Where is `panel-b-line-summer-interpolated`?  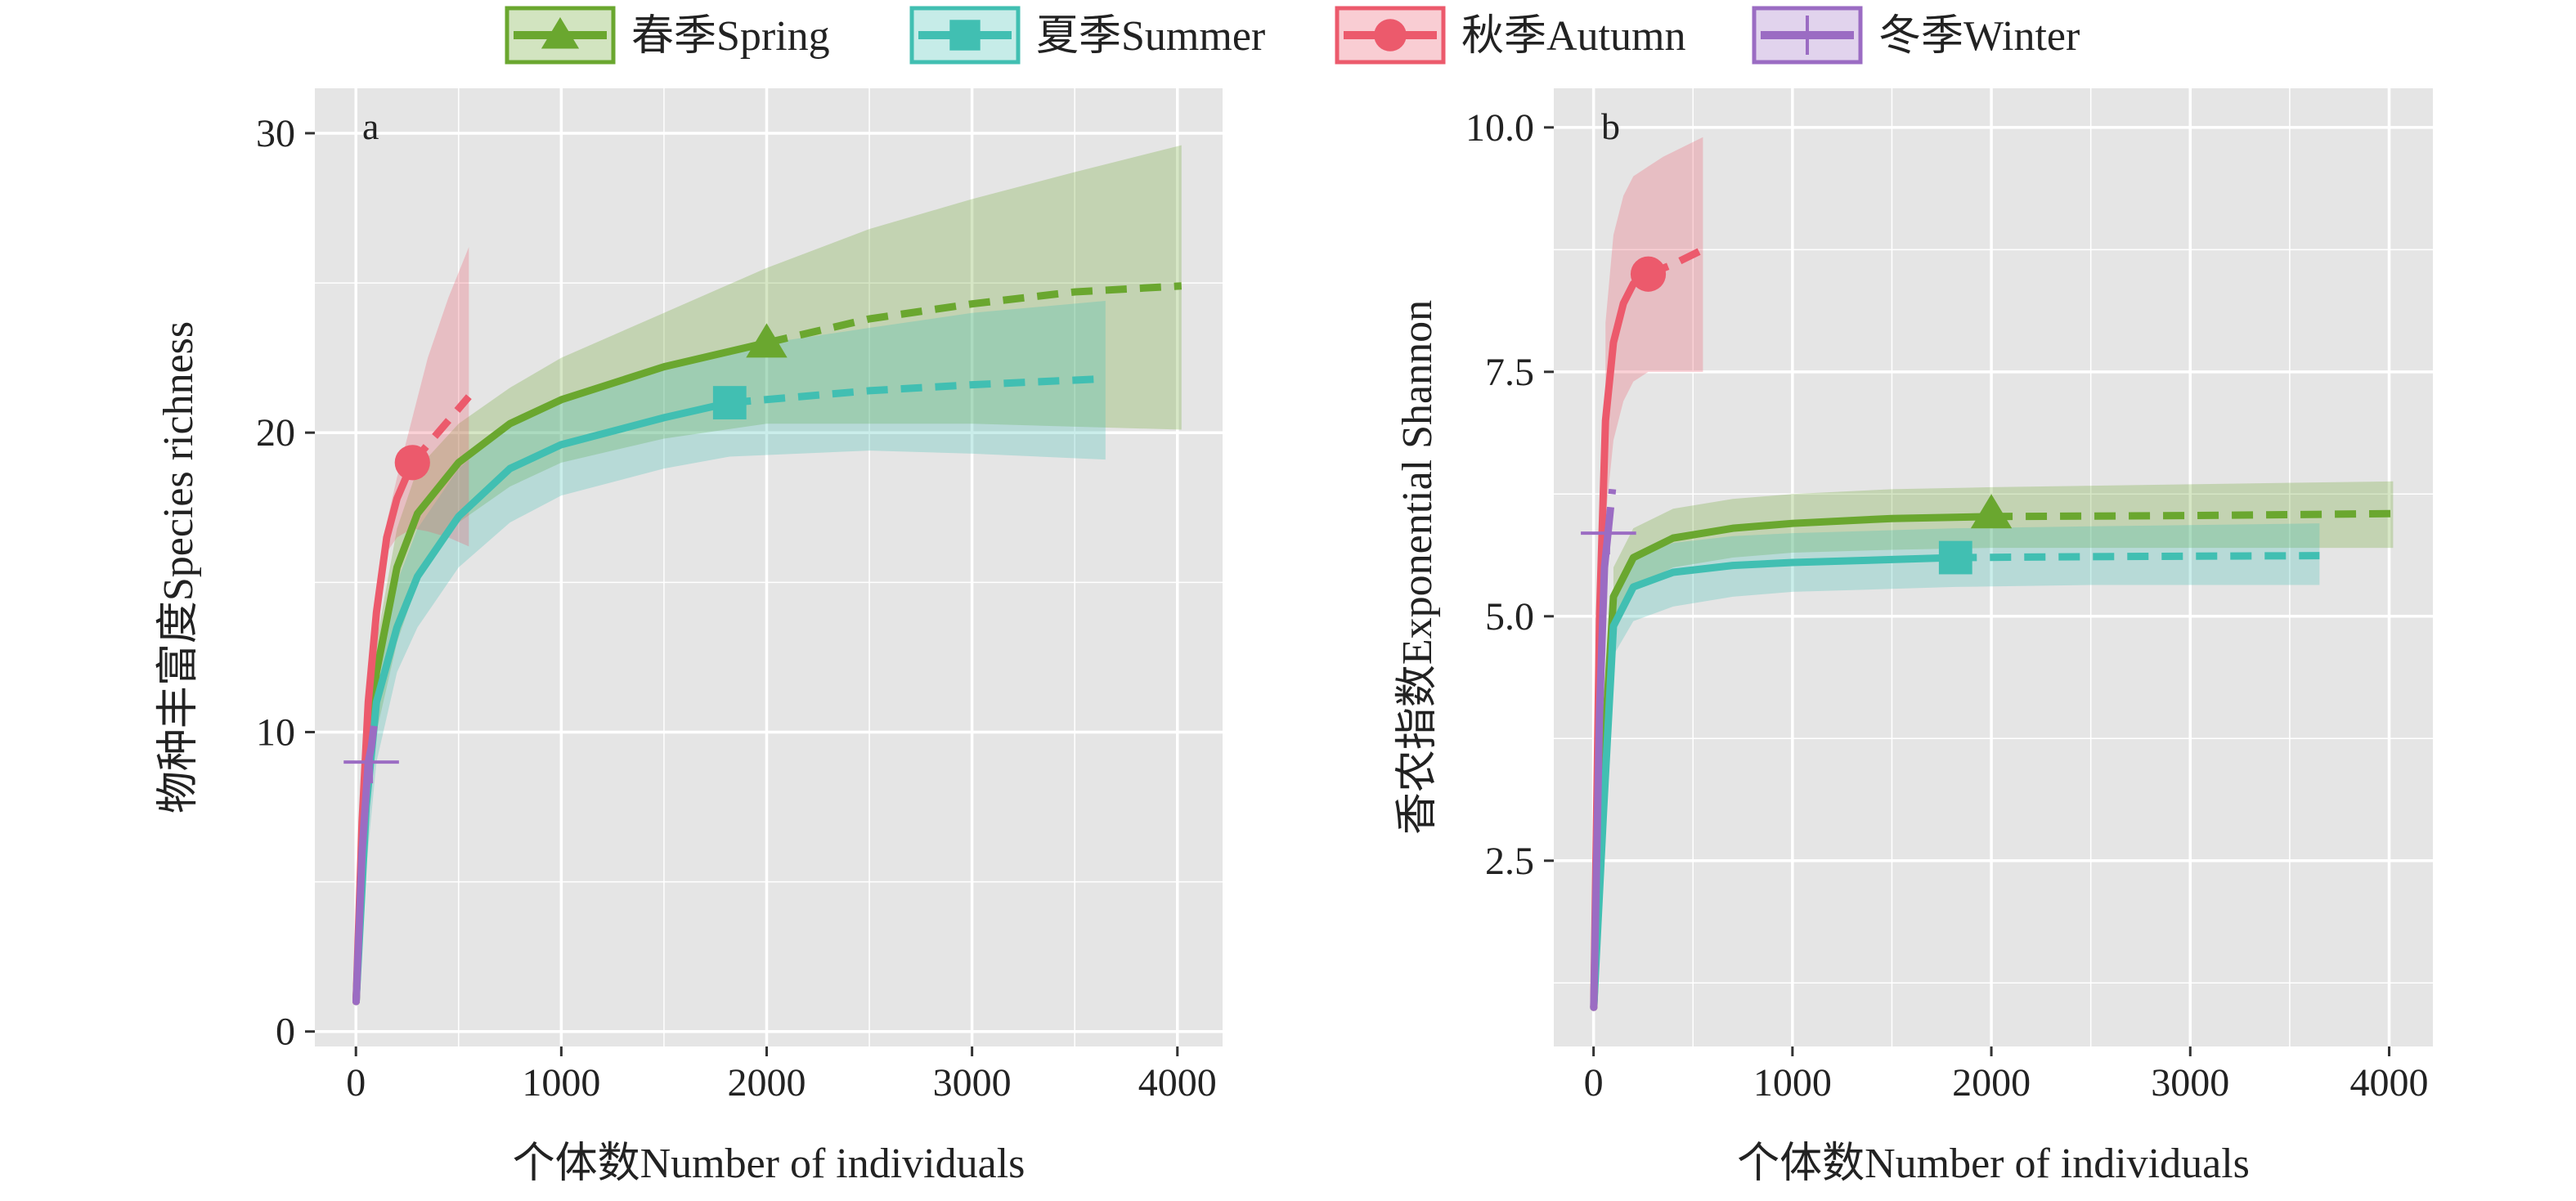 panel-b-line-summer-interpolated is located at coordinates (1775, 782).